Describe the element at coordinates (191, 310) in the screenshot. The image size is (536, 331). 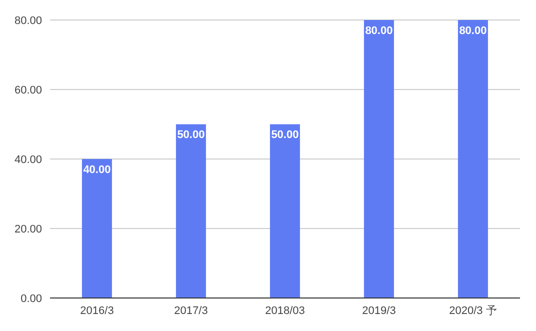
I see `x-tick-label: 2017/3` at that location.